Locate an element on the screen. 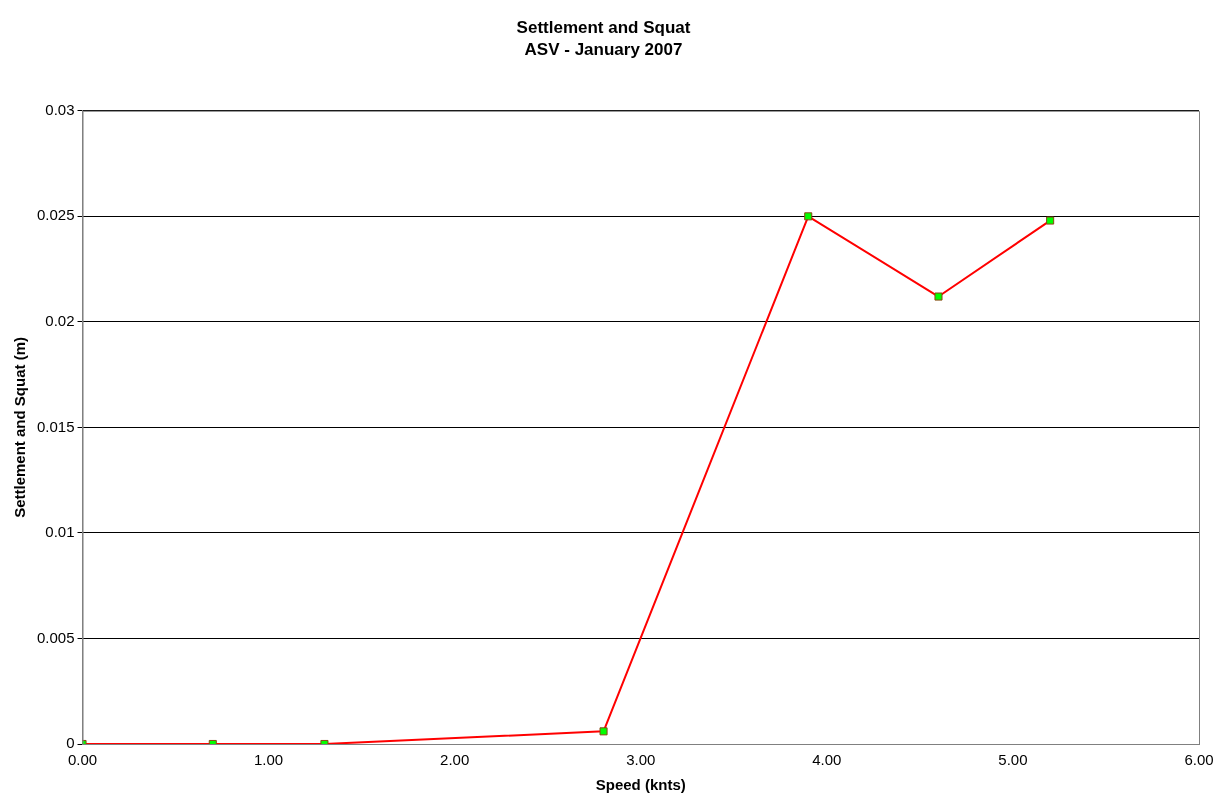  x-axis-title: Speed (knts) is located at coordinates (640, 785).